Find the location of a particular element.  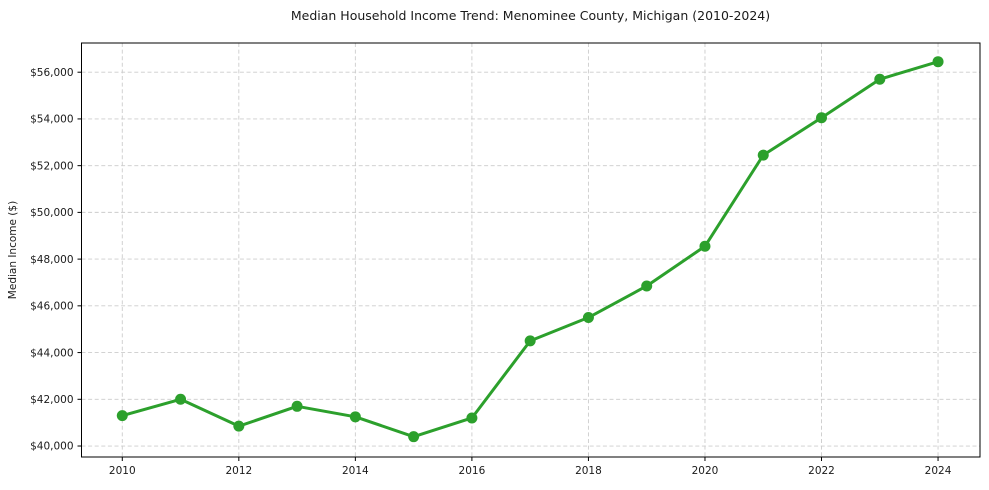

x-tick-label: 2012 is located at coordinates (238, 471).